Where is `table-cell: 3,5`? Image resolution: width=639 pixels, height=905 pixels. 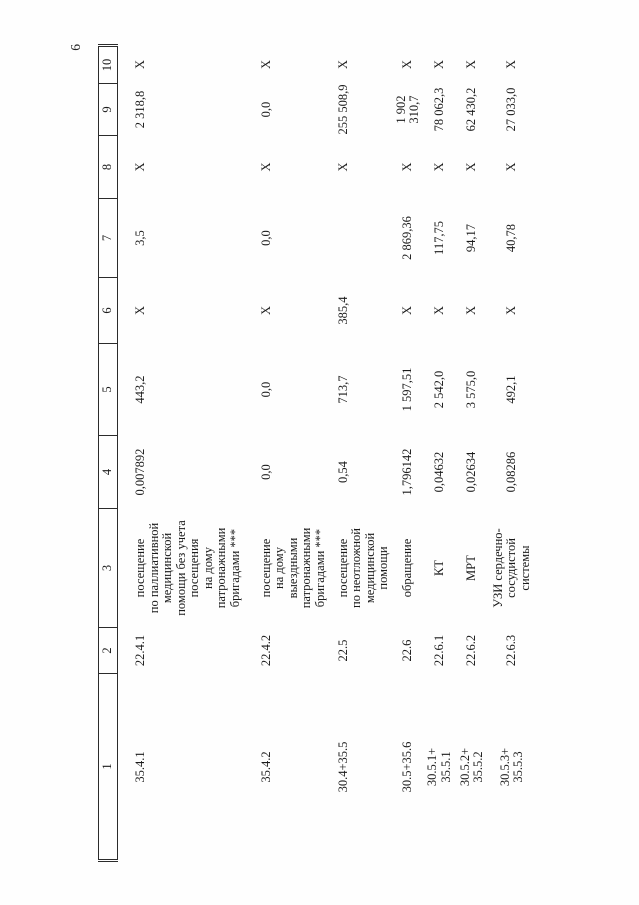 table-cell: 3,5 is located at coordinates (140, 238).